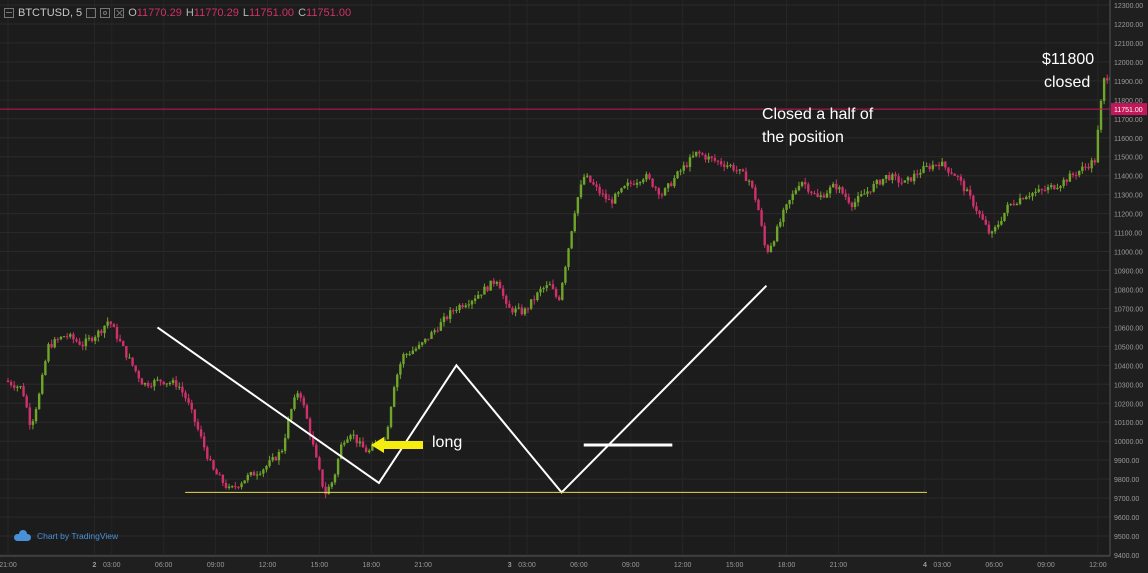  I want to click on gear-icon, so click(105, 13).